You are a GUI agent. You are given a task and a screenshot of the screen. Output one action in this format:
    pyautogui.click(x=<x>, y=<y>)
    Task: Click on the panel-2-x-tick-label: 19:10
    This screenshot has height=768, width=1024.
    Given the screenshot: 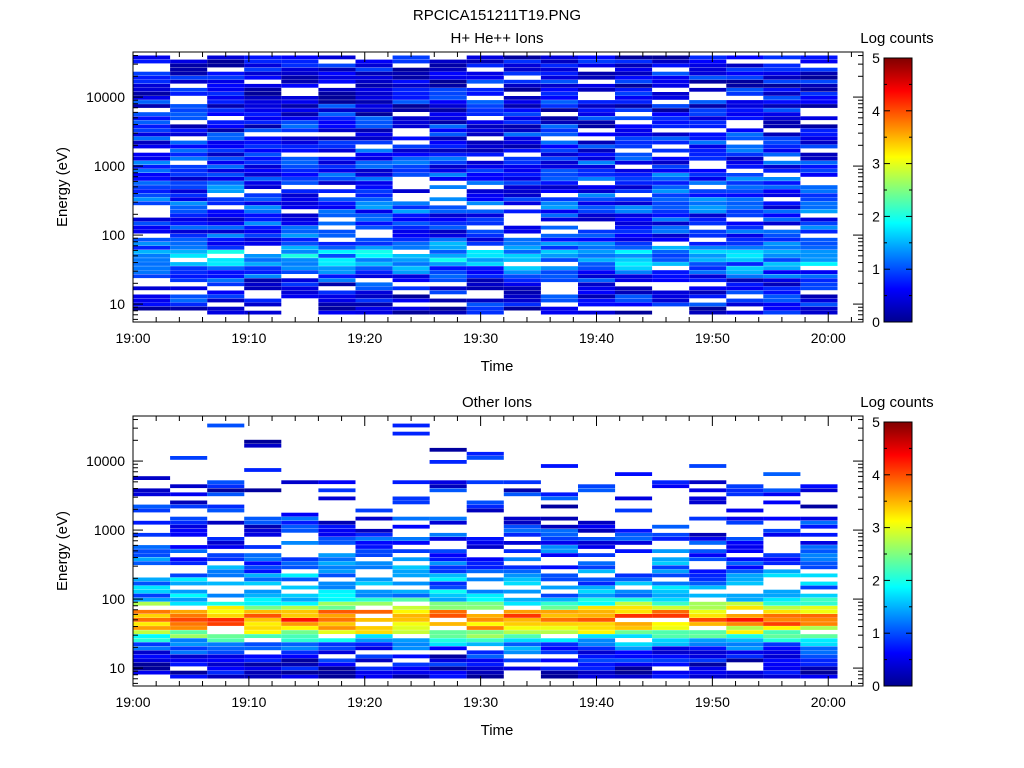 What is the action you would take?
    pyautogui.click(x=248, y=702)
    